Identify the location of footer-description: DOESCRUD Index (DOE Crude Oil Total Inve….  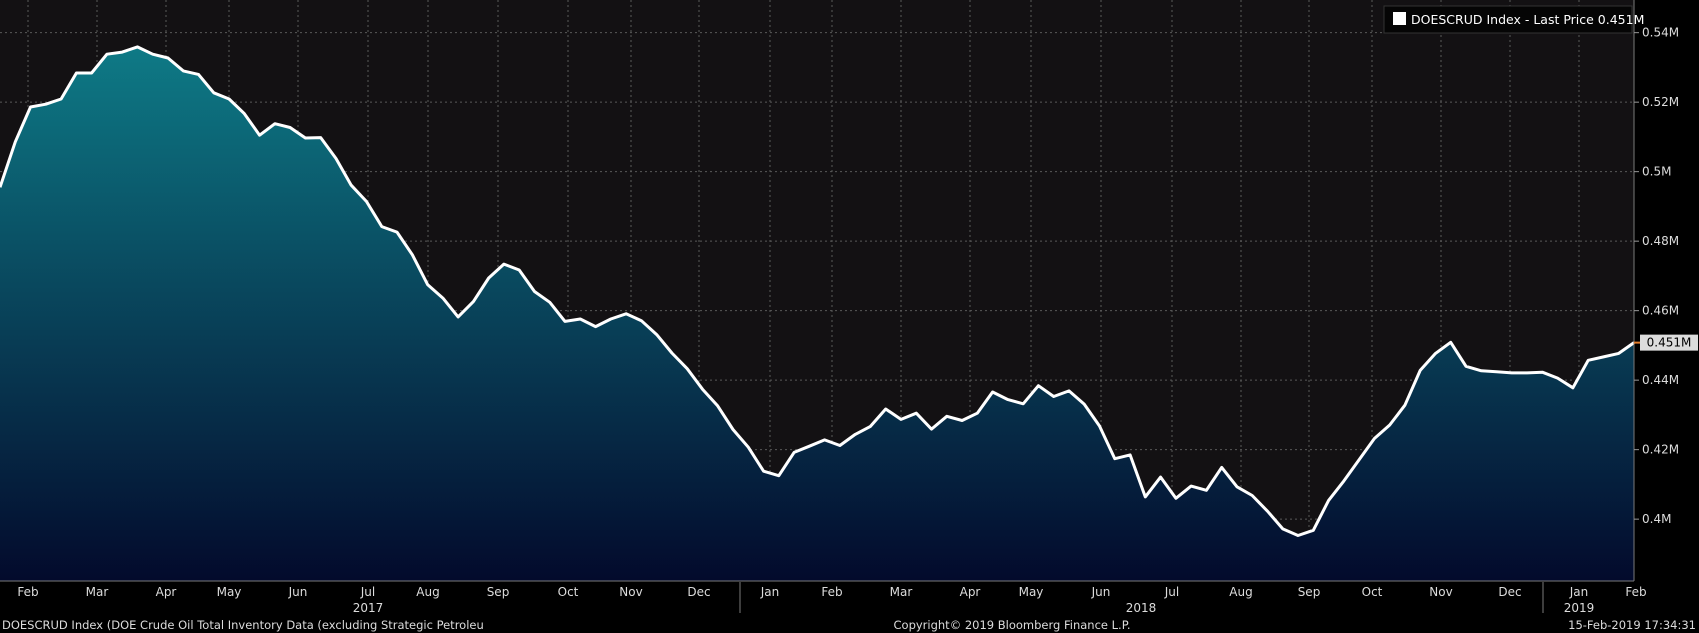
(243, 625).